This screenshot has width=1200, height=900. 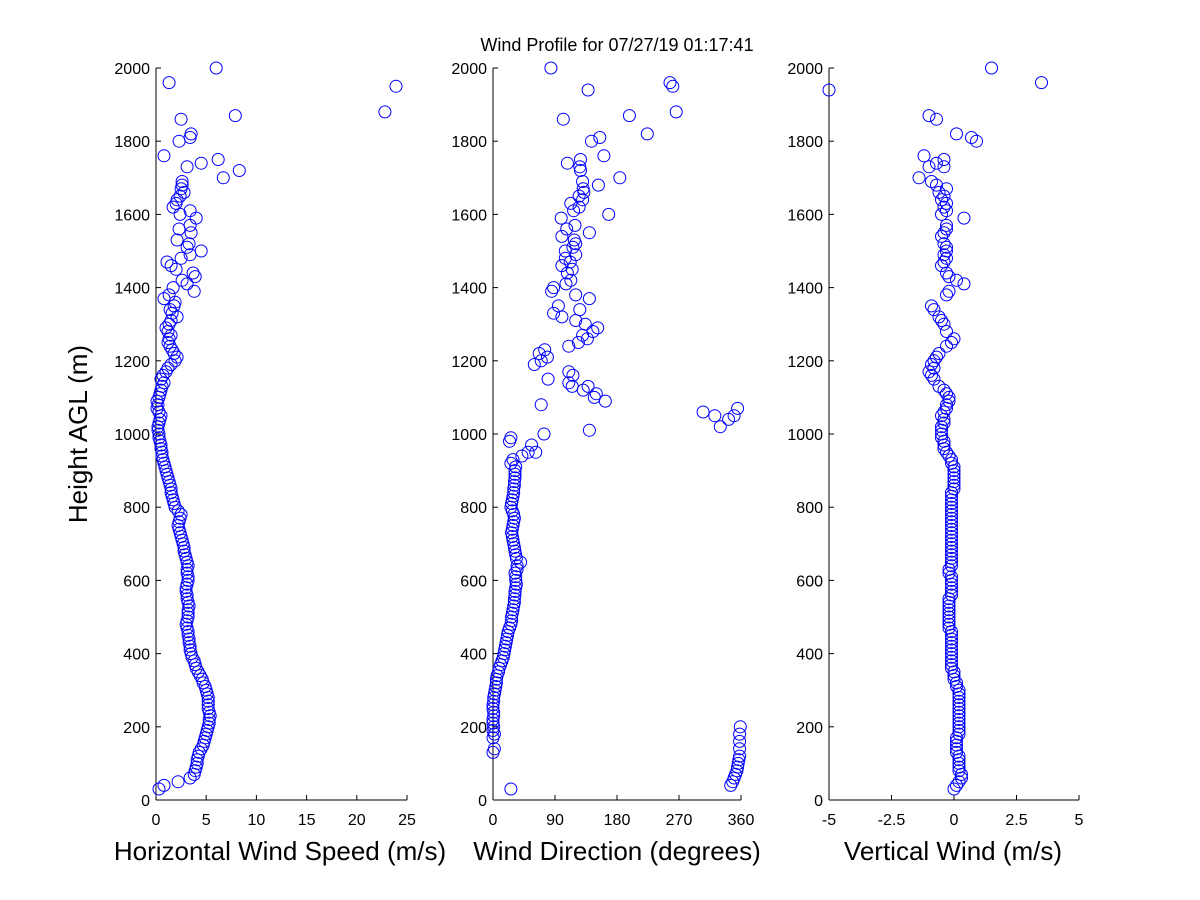 What do you see at coordinates (805, 215) in the screenshot?
I see `vertical-y-tick-label: 1600` at bounding box center [805, 215].